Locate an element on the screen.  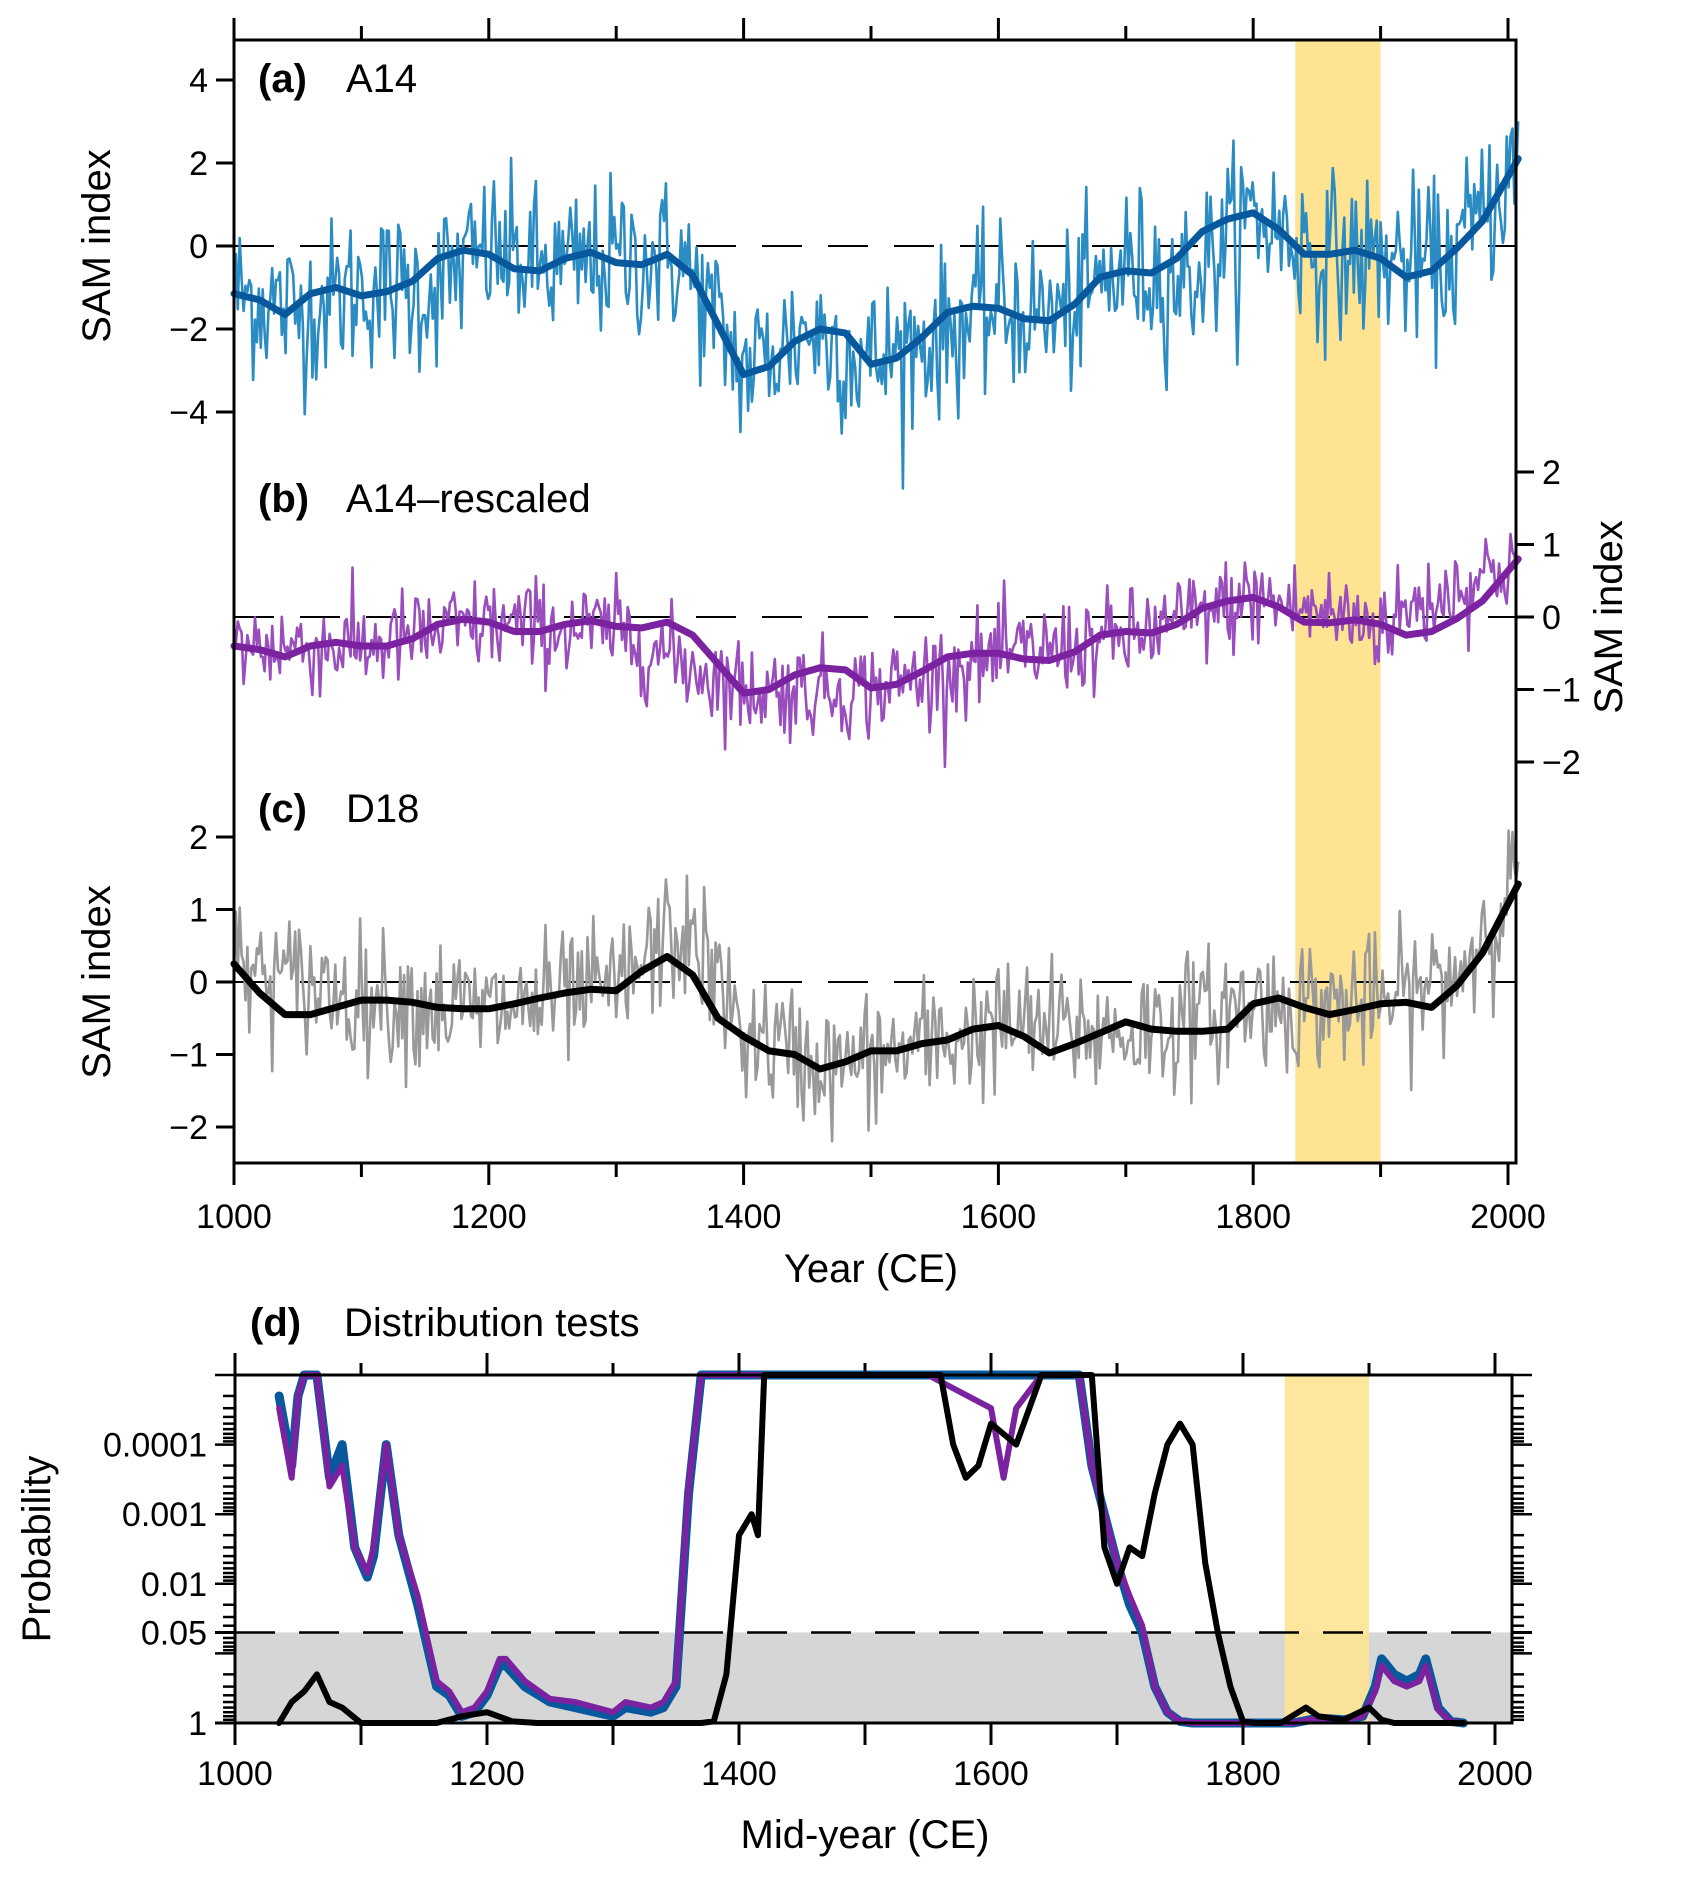
series-line-a-smoothed is located at coordinates (876, 267).